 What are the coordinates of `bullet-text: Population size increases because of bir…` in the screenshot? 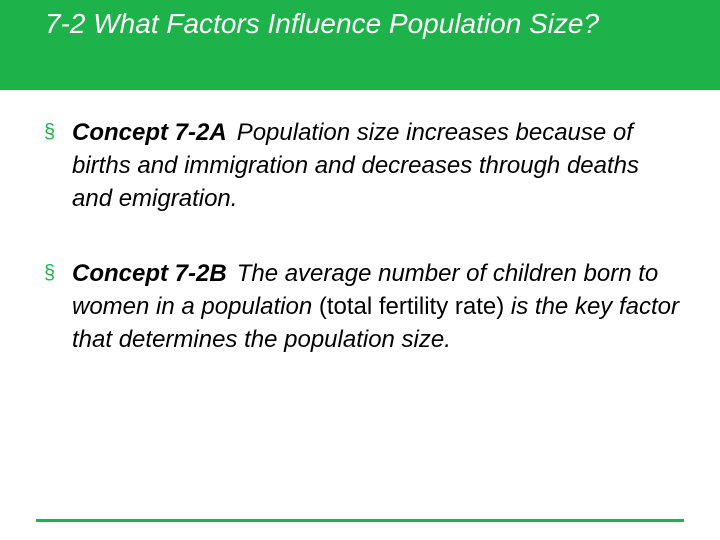 It's located at (355, 165).